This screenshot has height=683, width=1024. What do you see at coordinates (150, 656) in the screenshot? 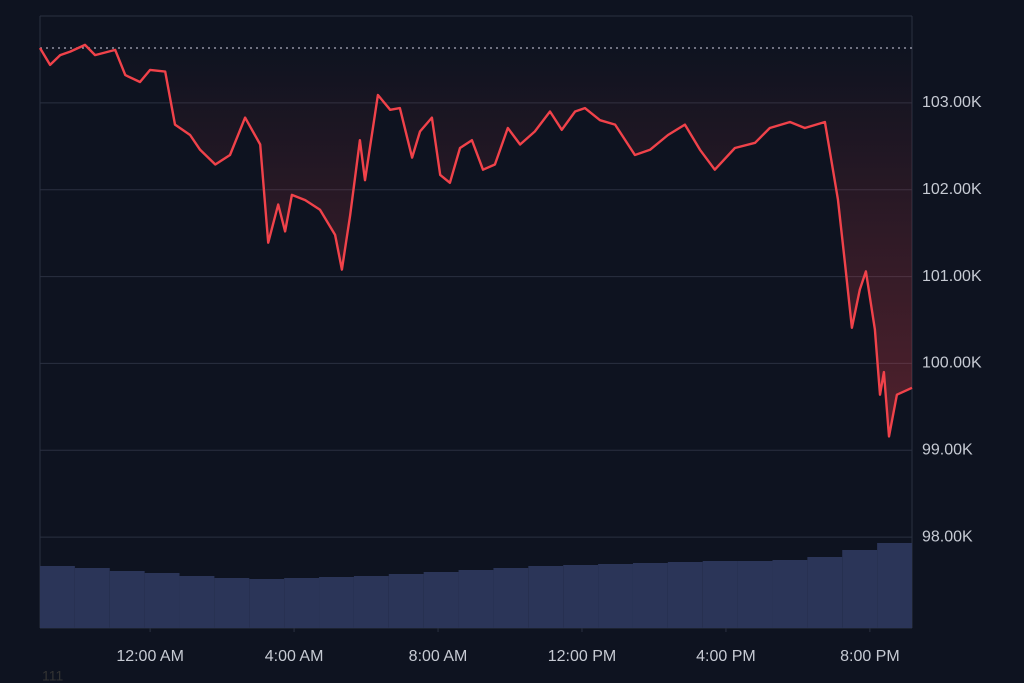
I see `x-tick-label: 12:00 AM` at bounding box center [150, 656].